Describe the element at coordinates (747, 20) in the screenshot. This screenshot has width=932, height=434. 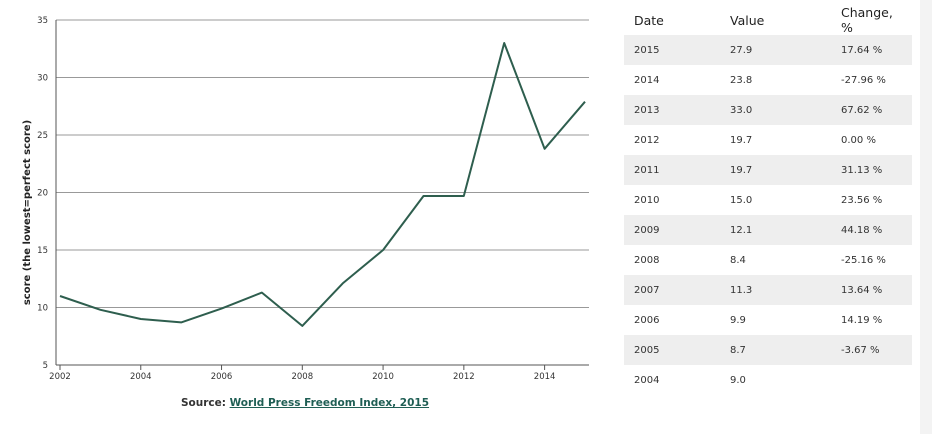
I see `header-value: Value` at that location.